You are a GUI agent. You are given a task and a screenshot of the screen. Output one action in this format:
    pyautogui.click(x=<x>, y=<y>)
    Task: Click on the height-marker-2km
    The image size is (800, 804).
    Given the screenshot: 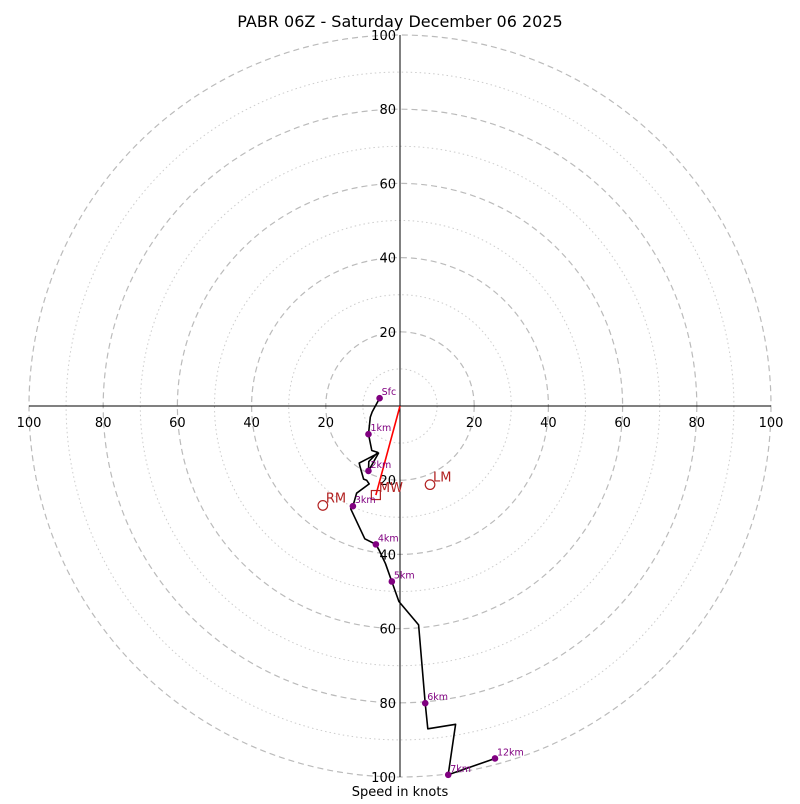 What is the action you would take?
    pyautogui.click(x=368, y=471)
    